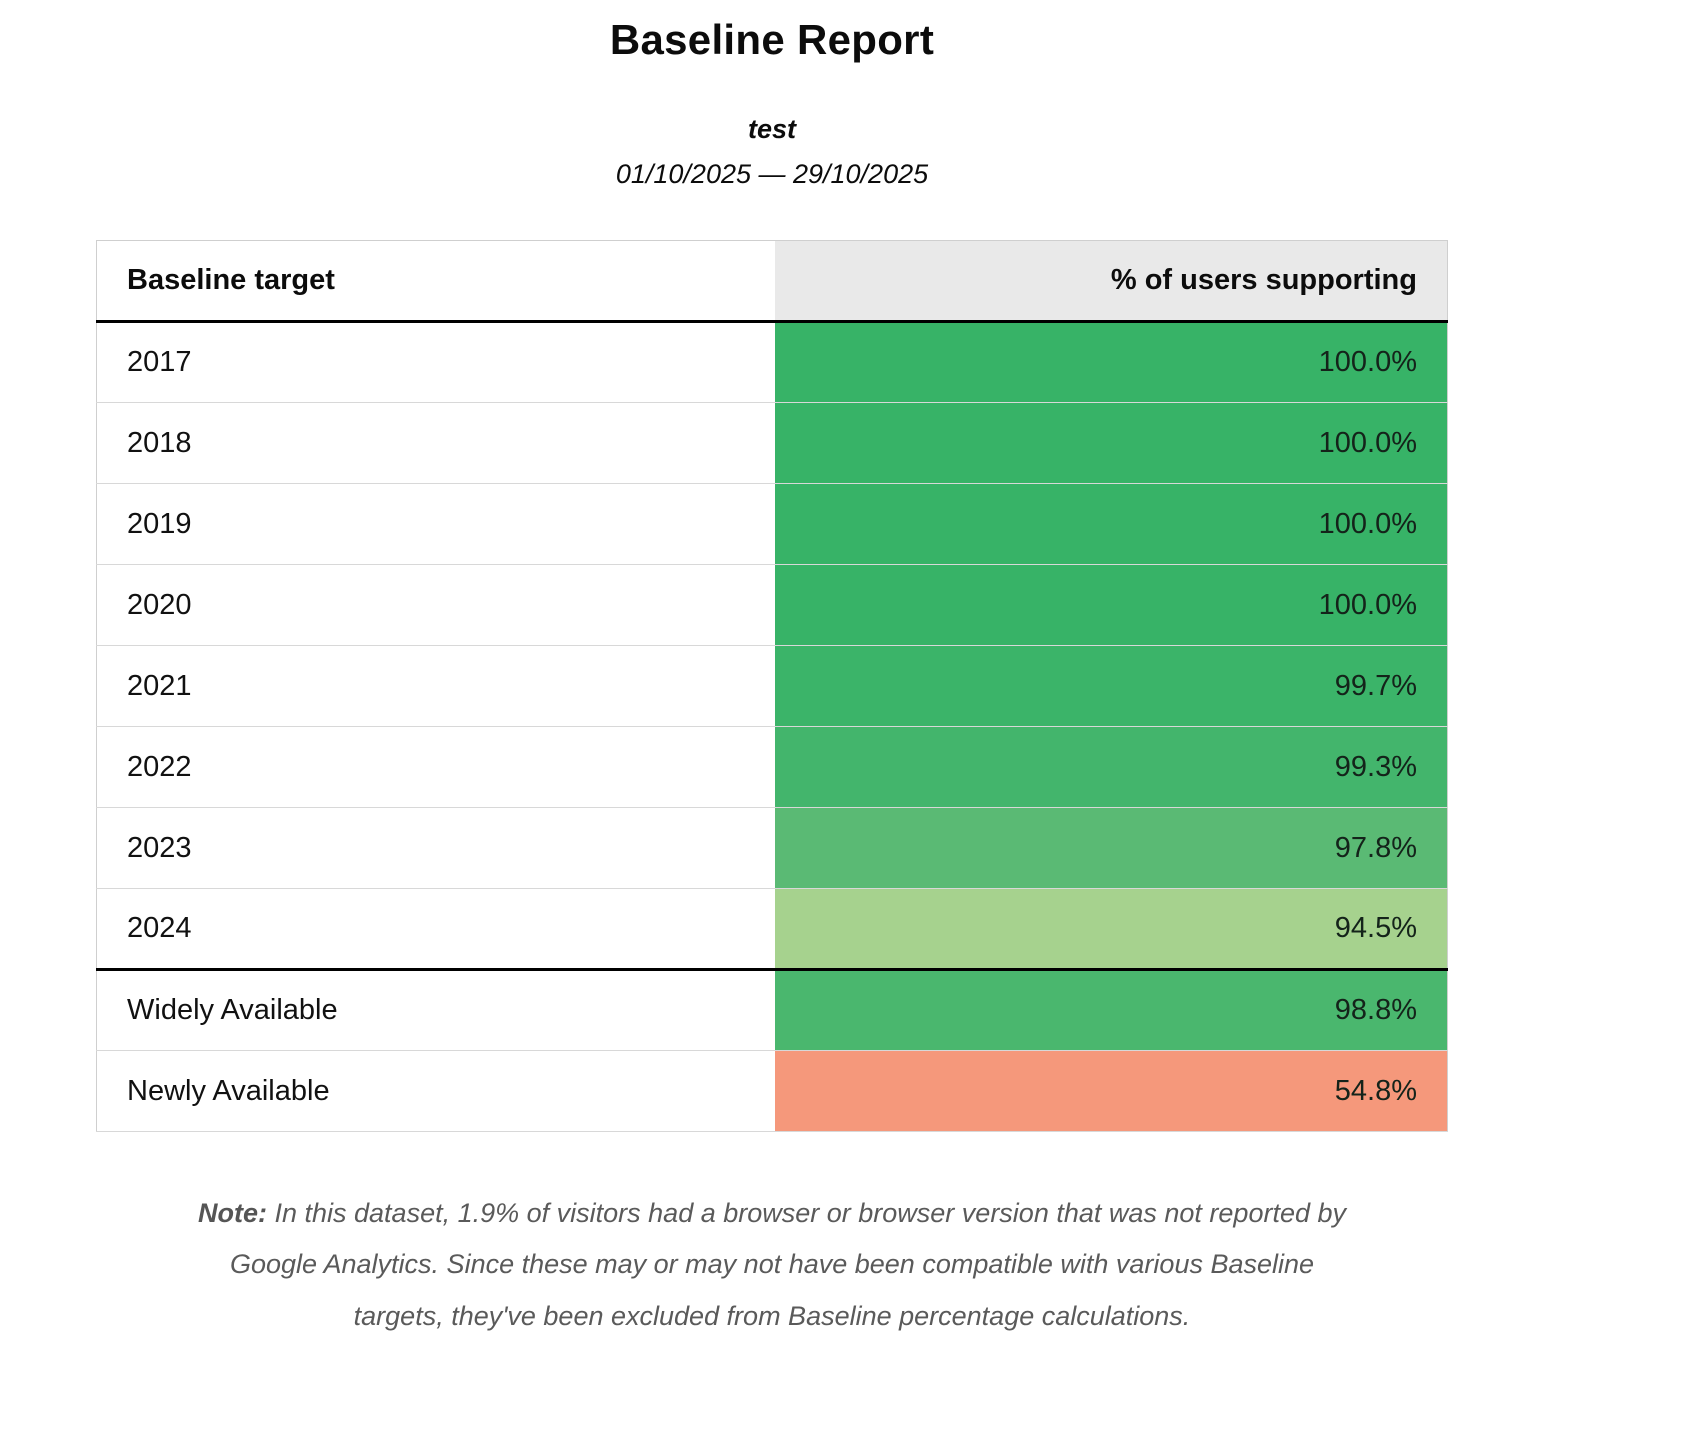  I want to click on table-row: 2019 100.0%, so click(772, 524).